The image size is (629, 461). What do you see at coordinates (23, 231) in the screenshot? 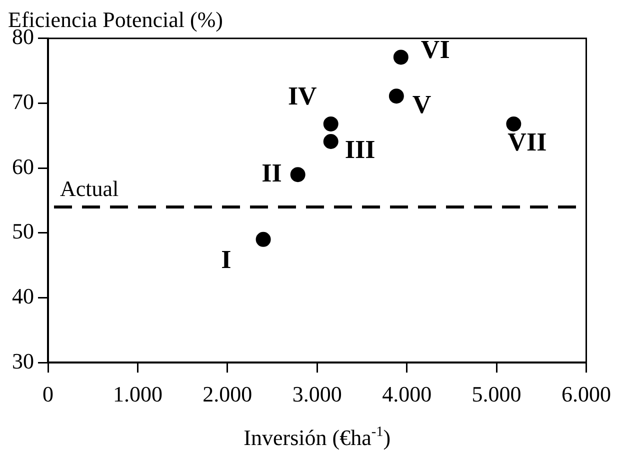
I see `y-tick-label: 50` at bounding box center [23, 231].